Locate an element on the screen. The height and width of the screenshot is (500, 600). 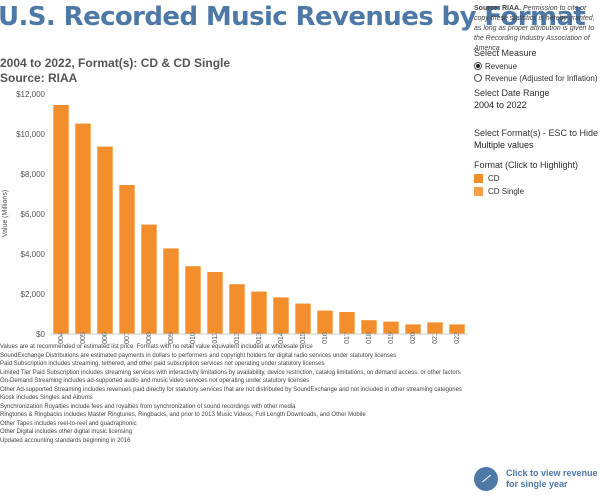
y-tick-label: $8,000 is located at coordinates (33, 174).